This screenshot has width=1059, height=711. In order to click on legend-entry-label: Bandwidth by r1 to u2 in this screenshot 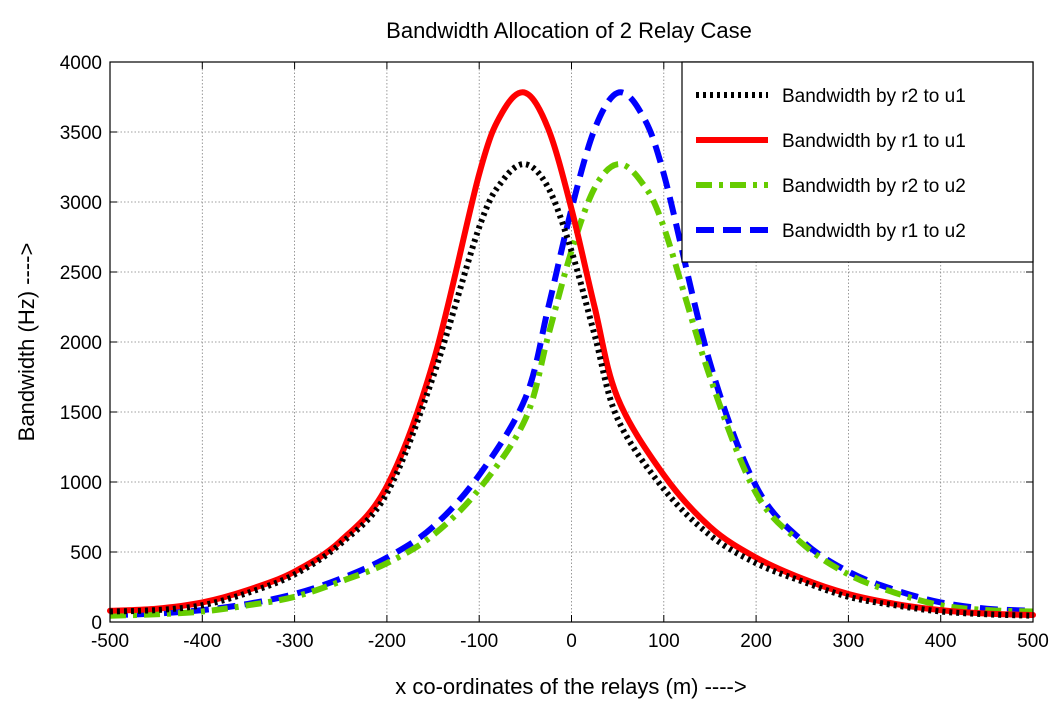, I will do `click(874, 231)`.